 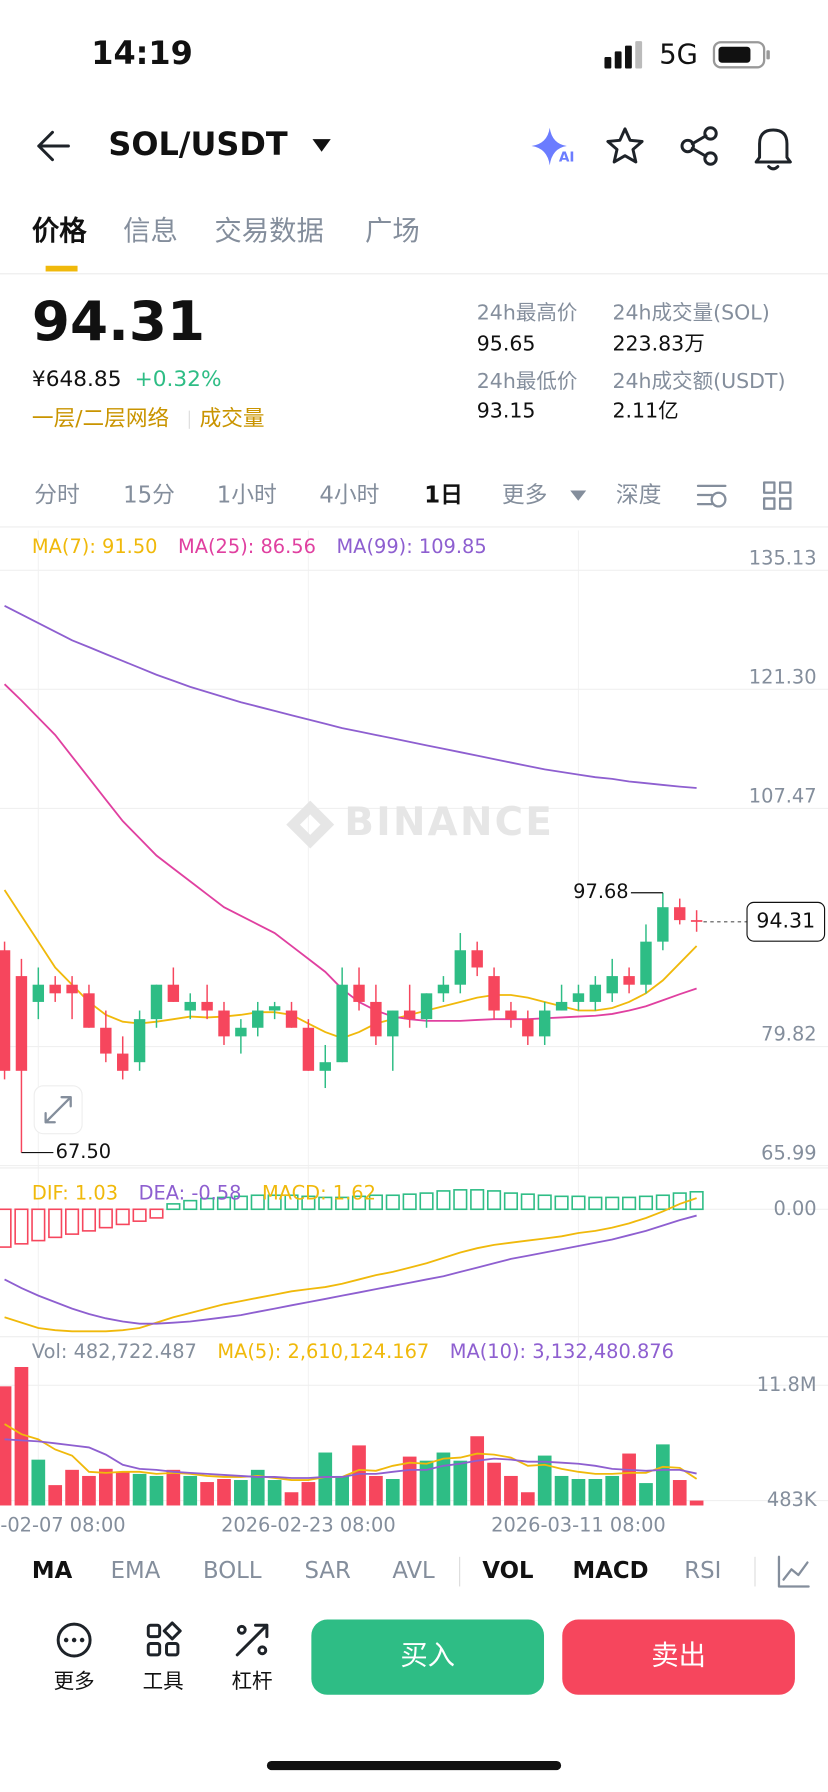 What do you see at coordinates (323, 1351) in the screenshot?
I see `legend-entry: MA(5): 2,610,124.167` at bounding box center [323, 1351].